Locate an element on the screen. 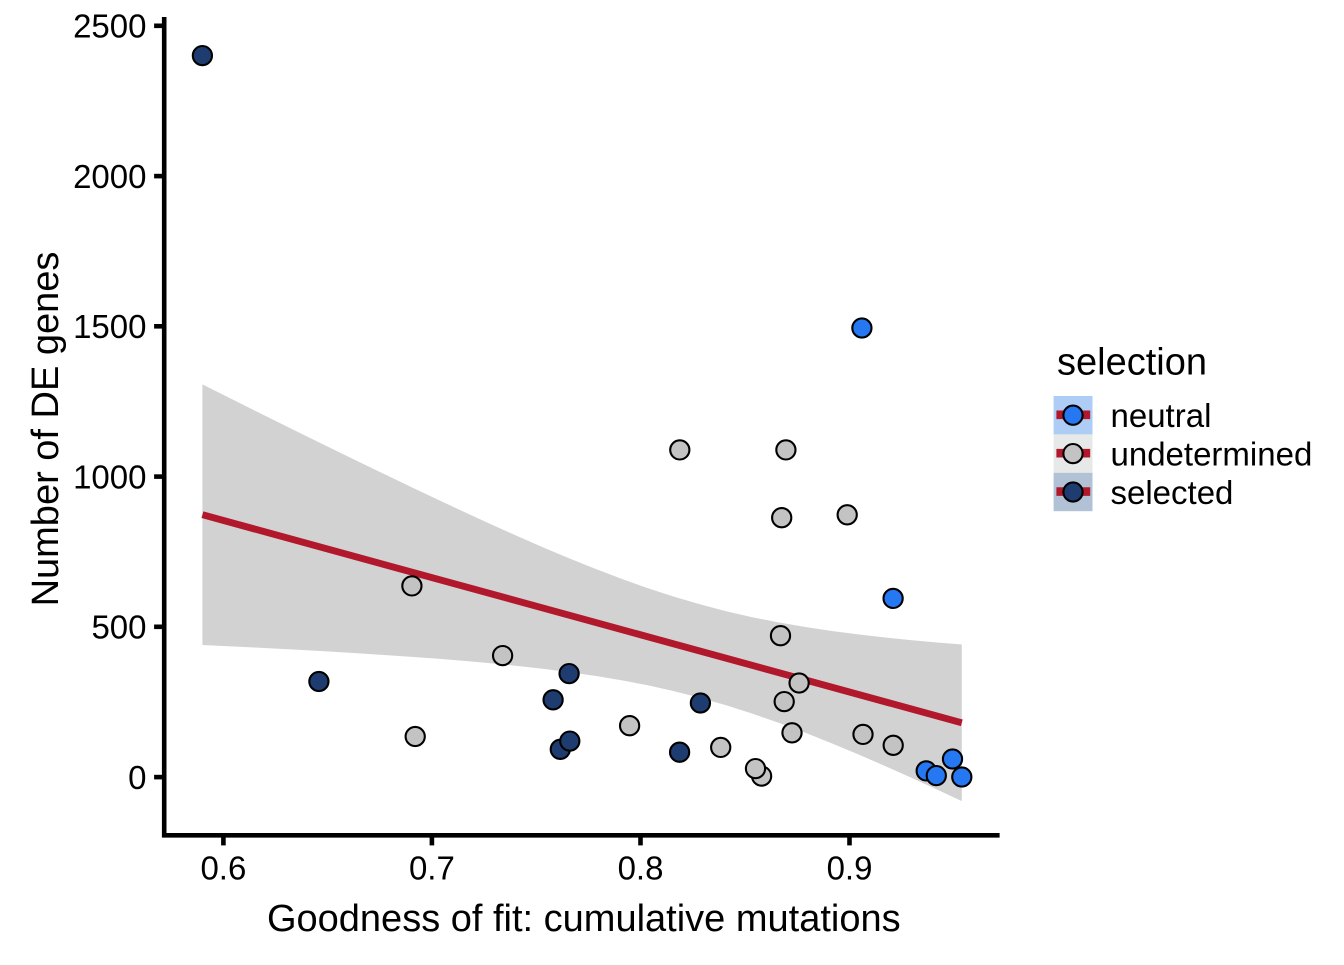  svg-text: 500 is located at coordinates (118, 627).